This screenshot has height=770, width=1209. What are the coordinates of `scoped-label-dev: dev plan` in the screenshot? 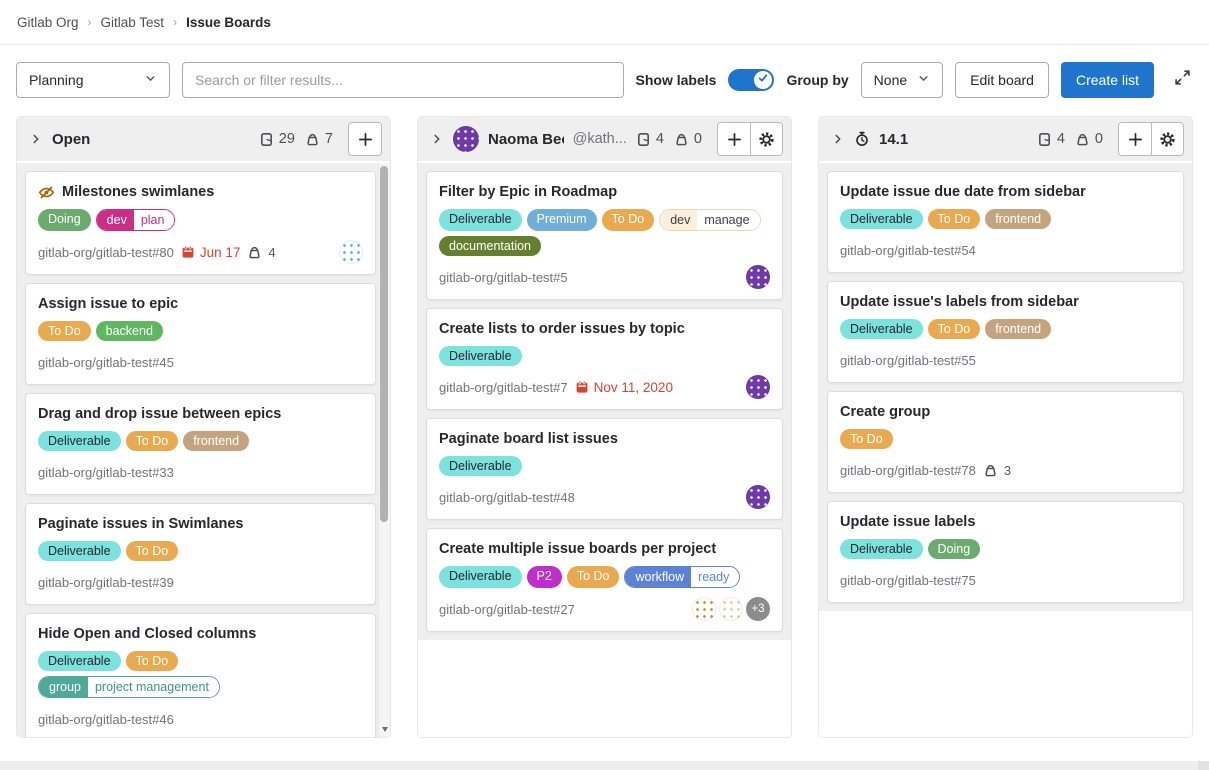 It's located at (135, 220).